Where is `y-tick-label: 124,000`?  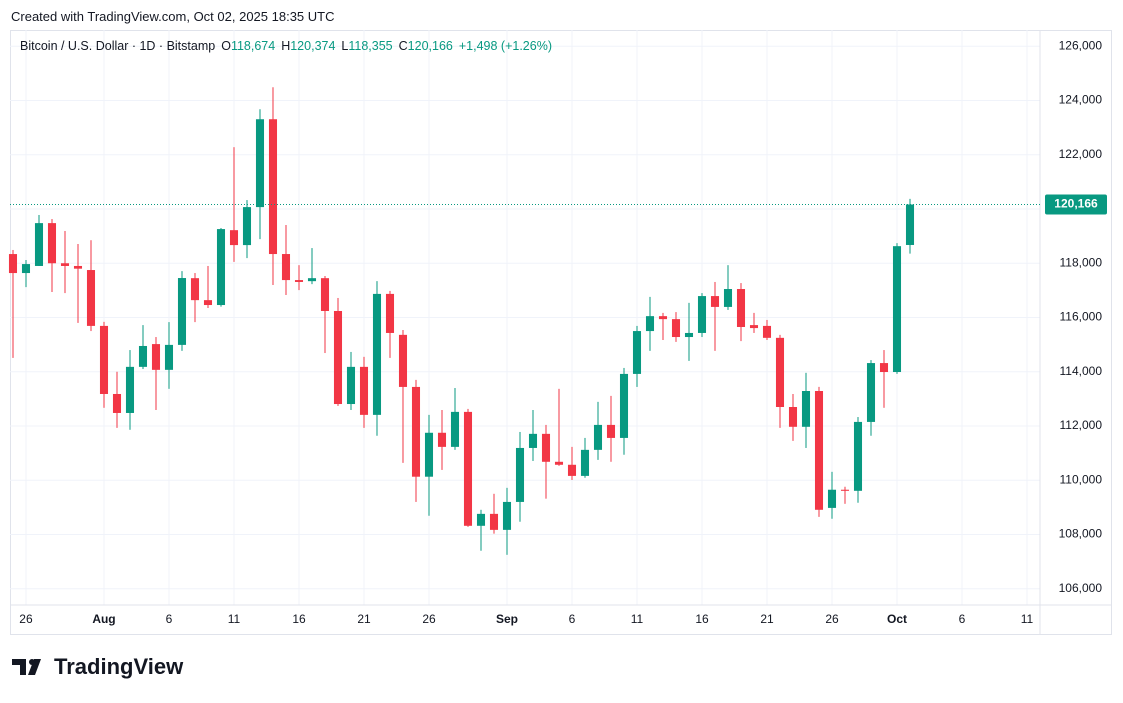
y-tick-label: 124,000 is located at coordinates (1081, 100).